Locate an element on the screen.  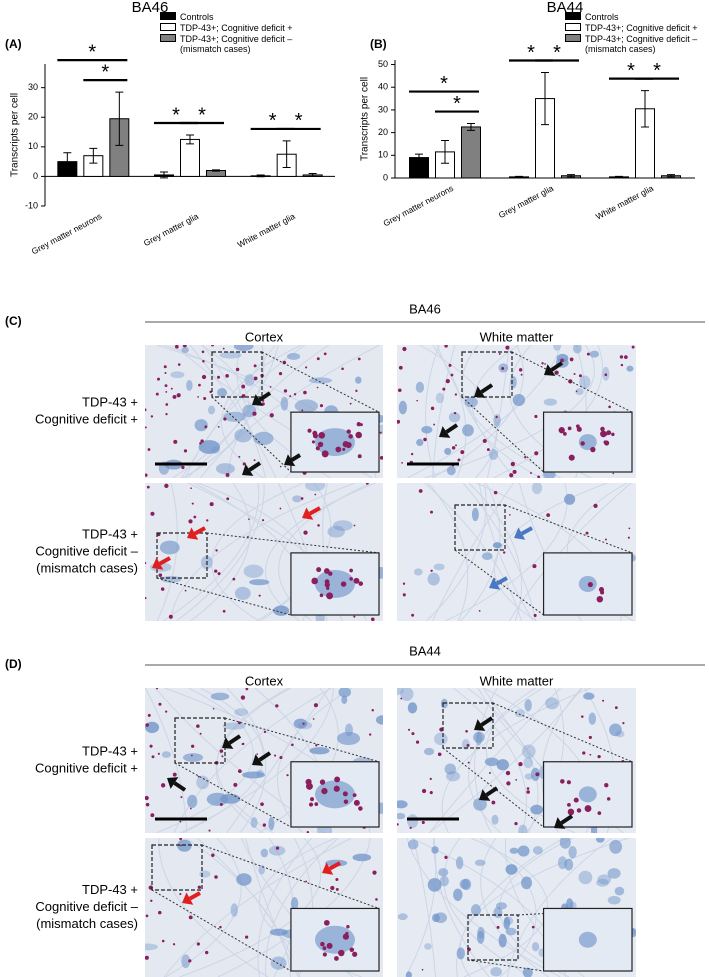
legend-label: TDP-43+; Cognitive deficit + is located at coordinates (236, 28).